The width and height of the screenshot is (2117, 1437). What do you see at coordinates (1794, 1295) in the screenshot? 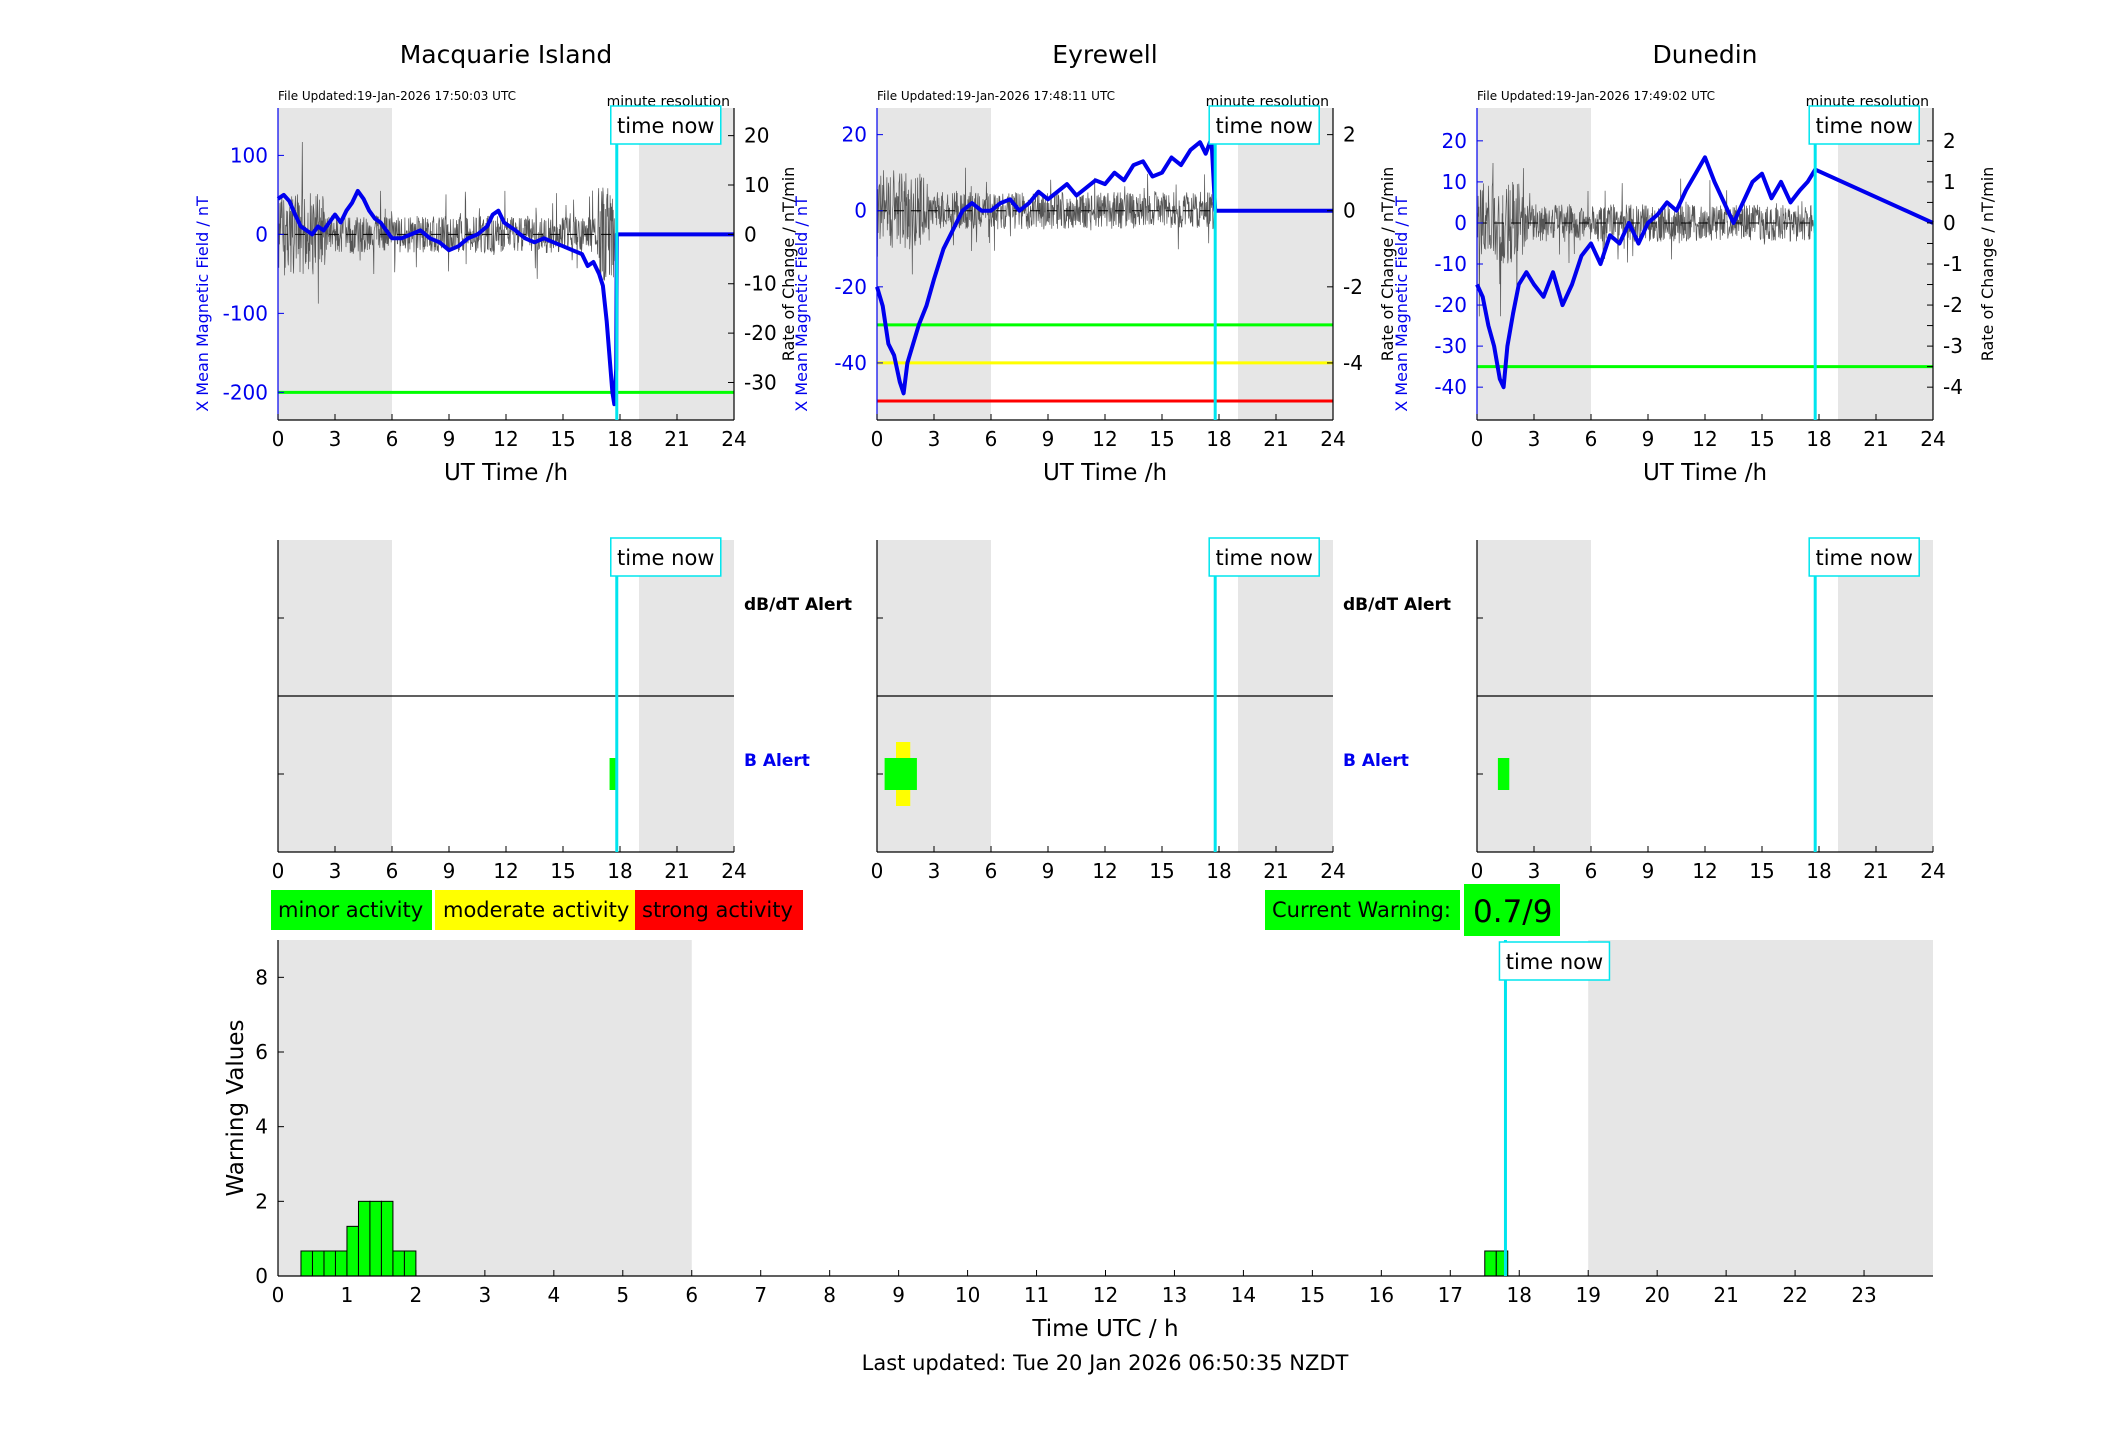
I see `x-tick-label: 22` at bounding box center [1794, 1295].